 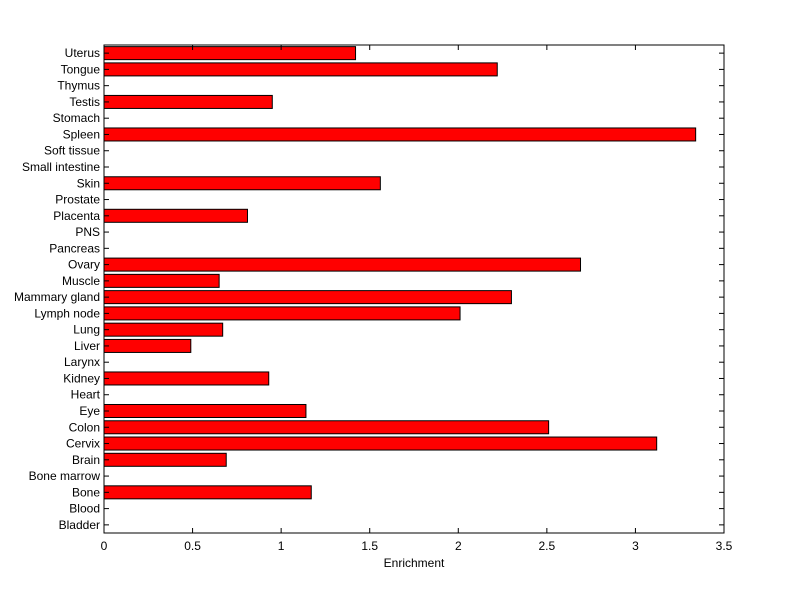 What do you see at coordinates (635, 546) in the screenshot?
I see `x-tick-label-6: 3` at bounding box center [635, 546].